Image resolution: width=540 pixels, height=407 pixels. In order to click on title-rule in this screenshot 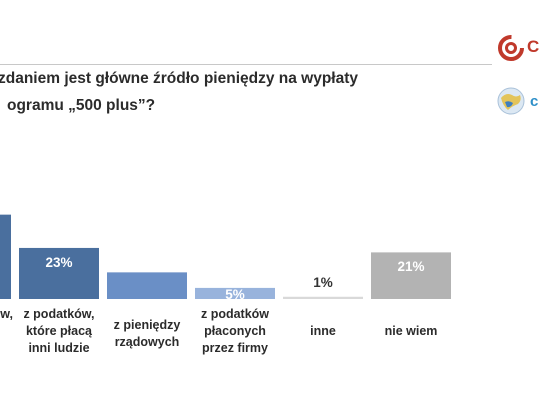, I will do `click(246, 64)`.